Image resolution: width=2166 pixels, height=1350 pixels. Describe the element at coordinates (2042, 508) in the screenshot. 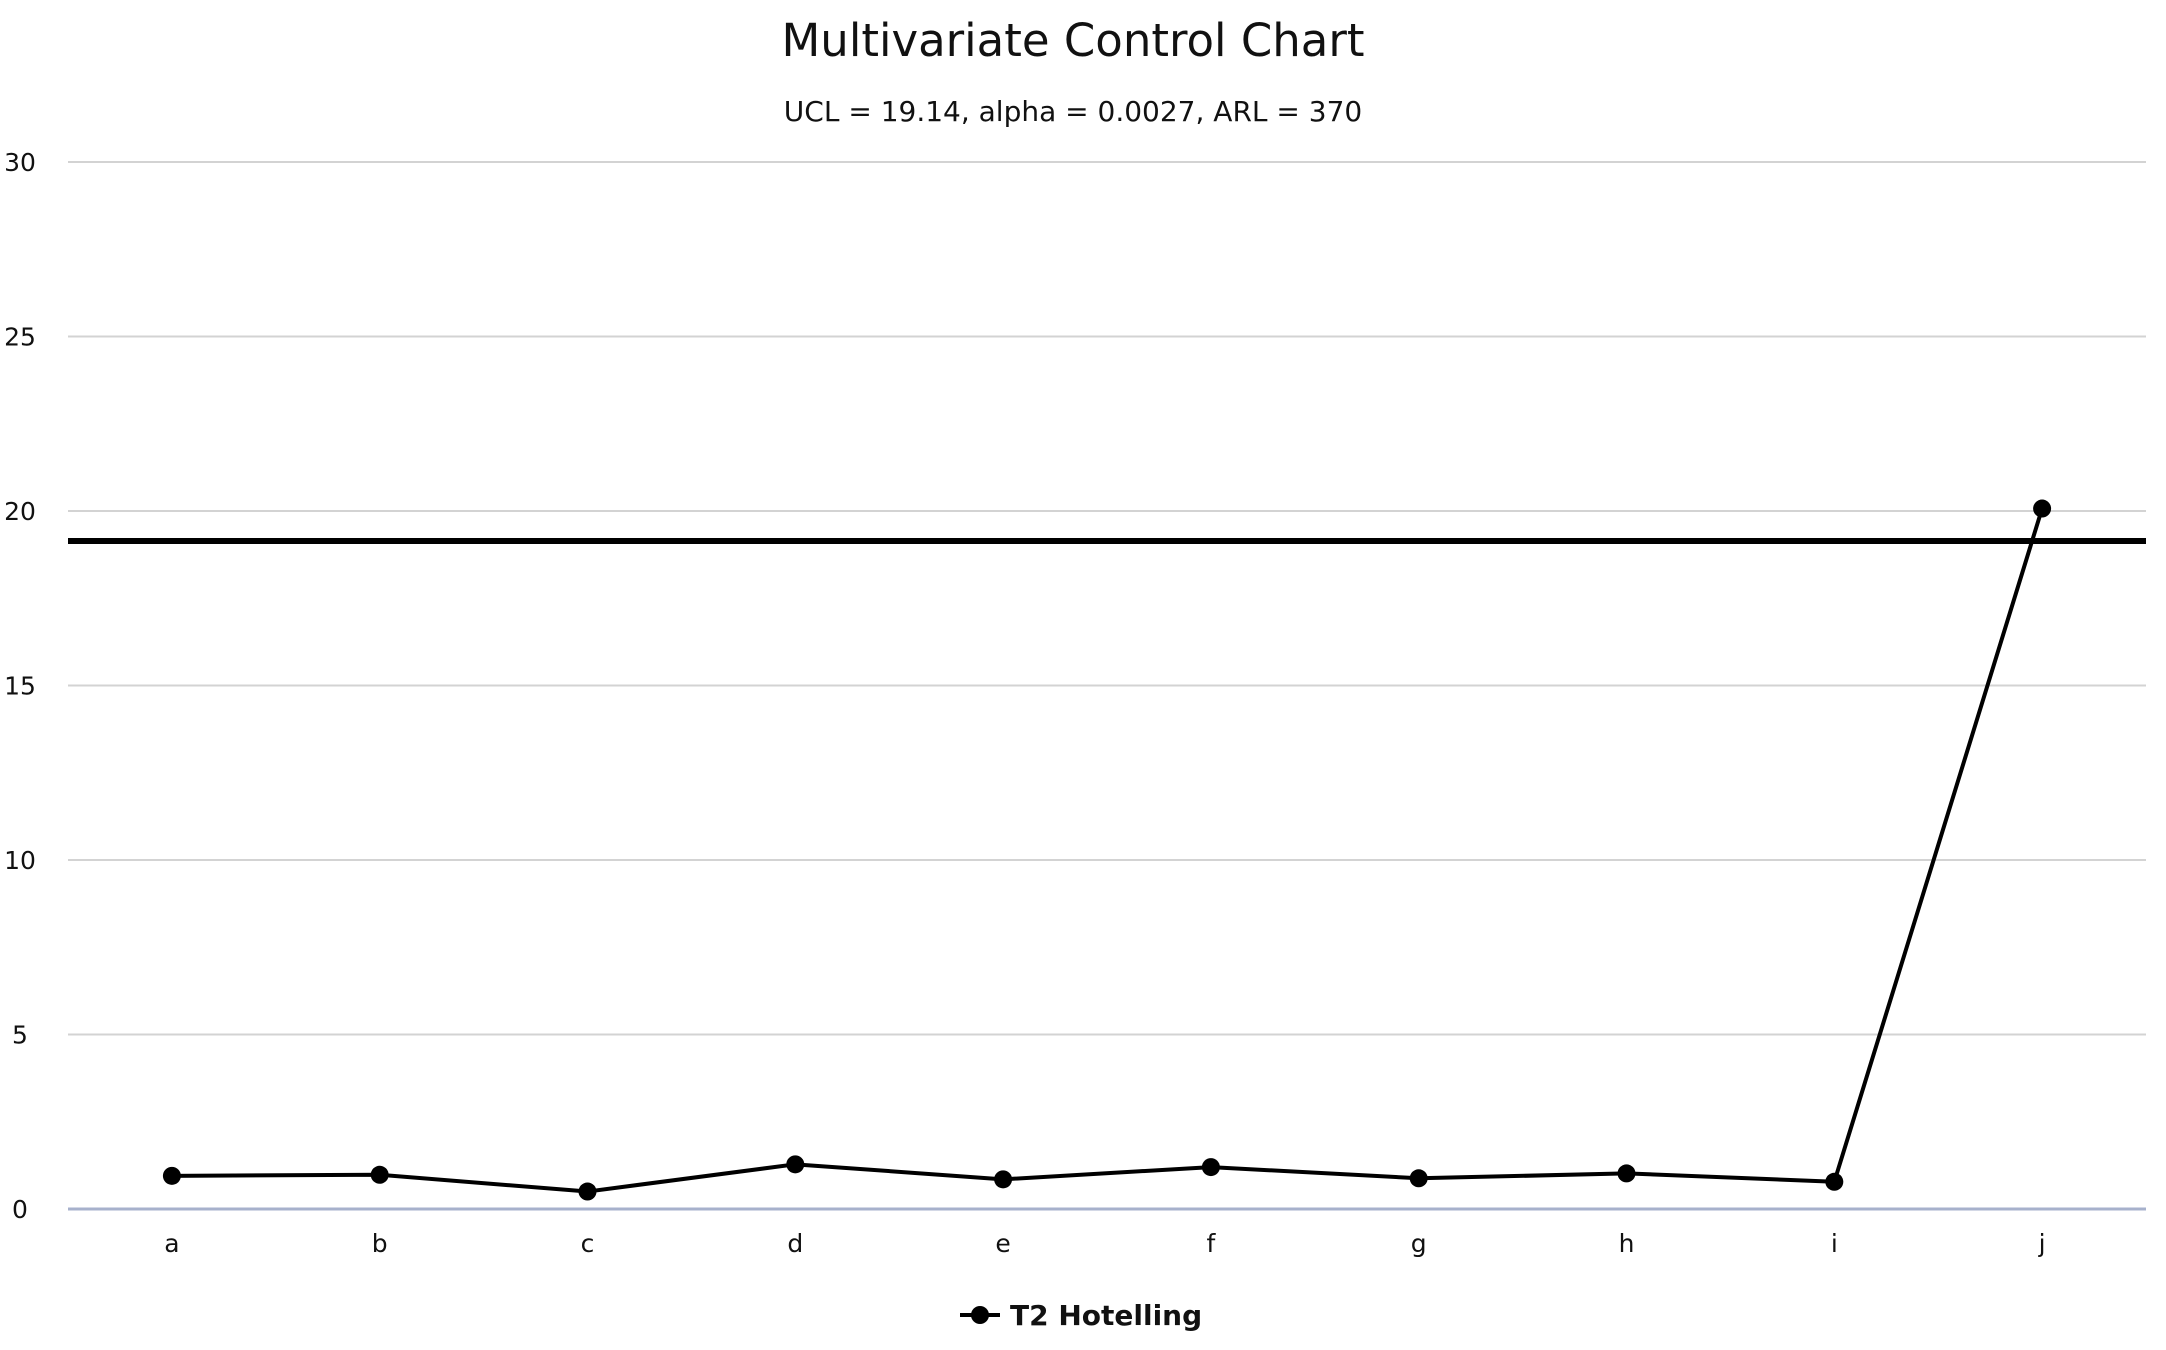

I see `data-point-j` at that location.